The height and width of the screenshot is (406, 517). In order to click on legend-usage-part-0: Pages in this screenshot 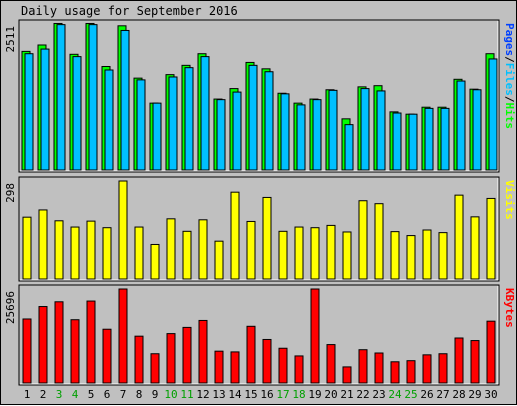, I will do `click(509, 39)`.